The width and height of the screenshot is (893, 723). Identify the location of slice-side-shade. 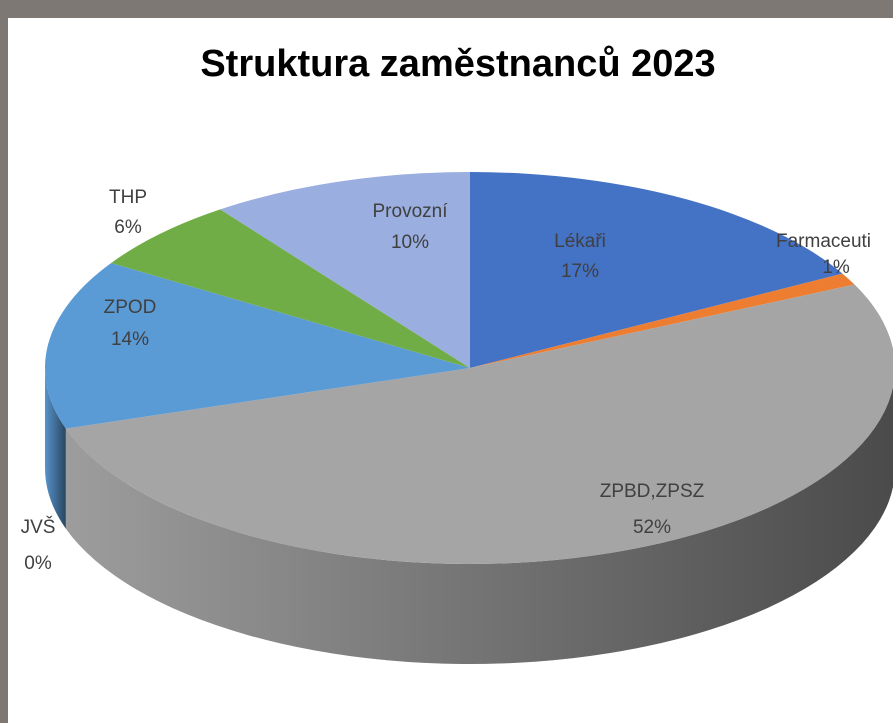
(55, 448).